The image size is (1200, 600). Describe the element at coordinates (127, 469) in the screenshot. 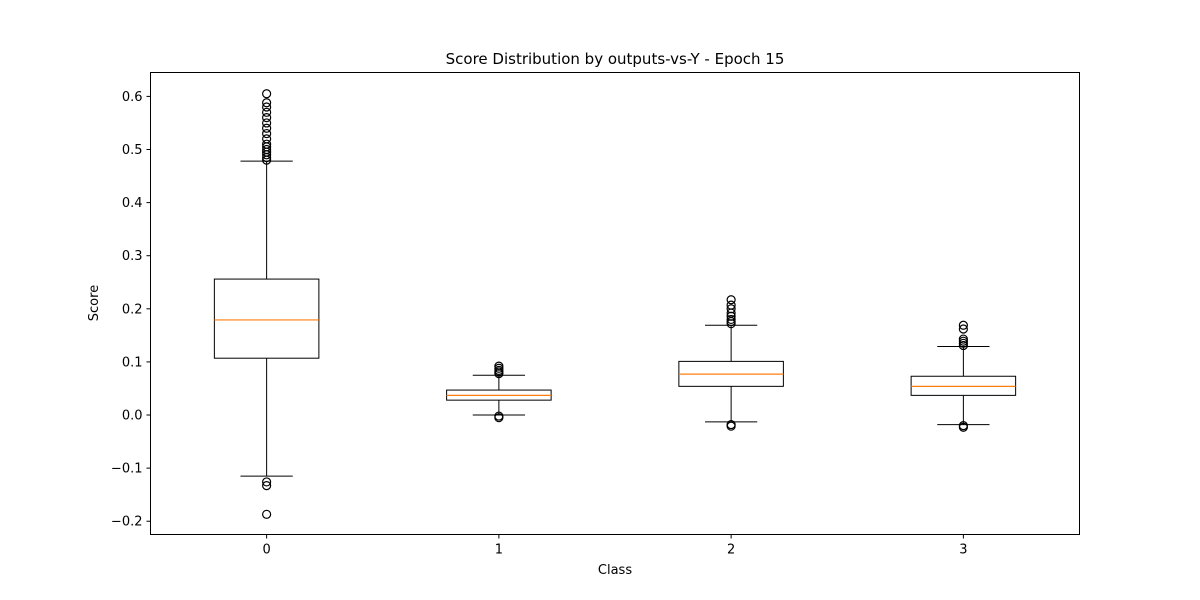

I see `y-tick-label: −0.1` at that location.